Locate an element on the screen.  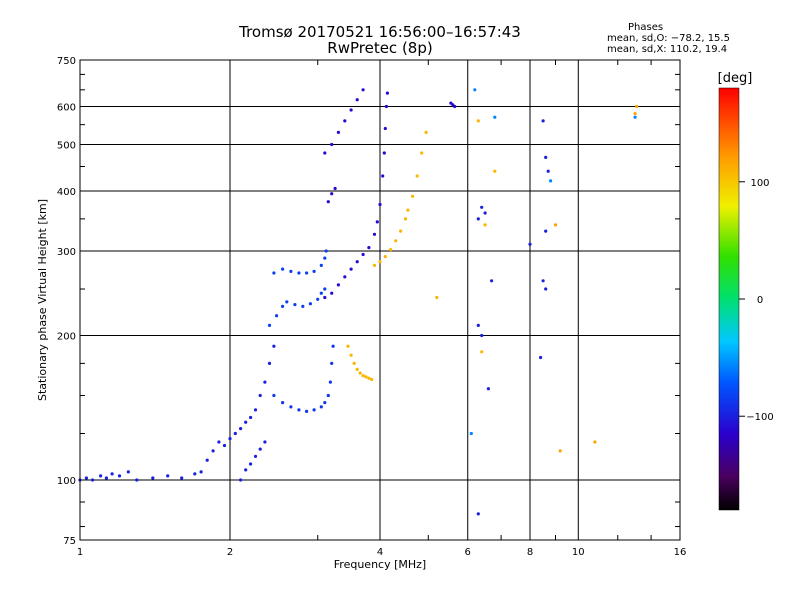
y-tick-label: 600 is located at coordinates (66, 108).